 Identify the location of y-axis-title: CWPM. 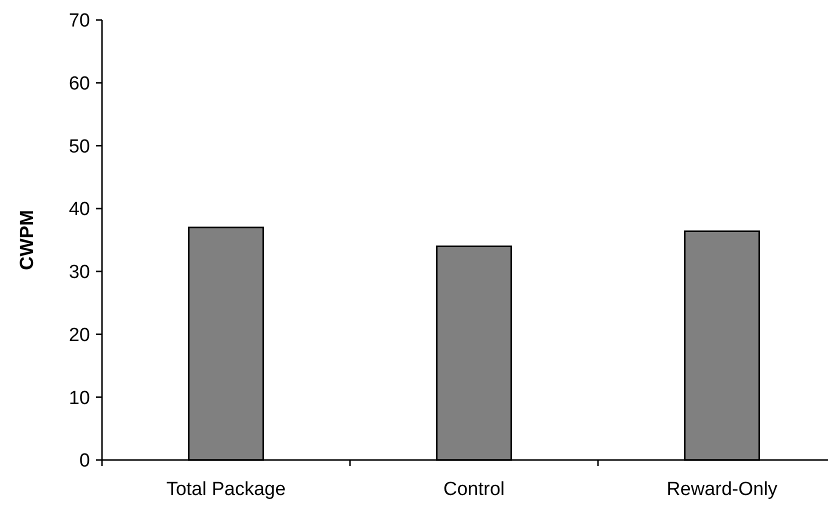
(27, 240).